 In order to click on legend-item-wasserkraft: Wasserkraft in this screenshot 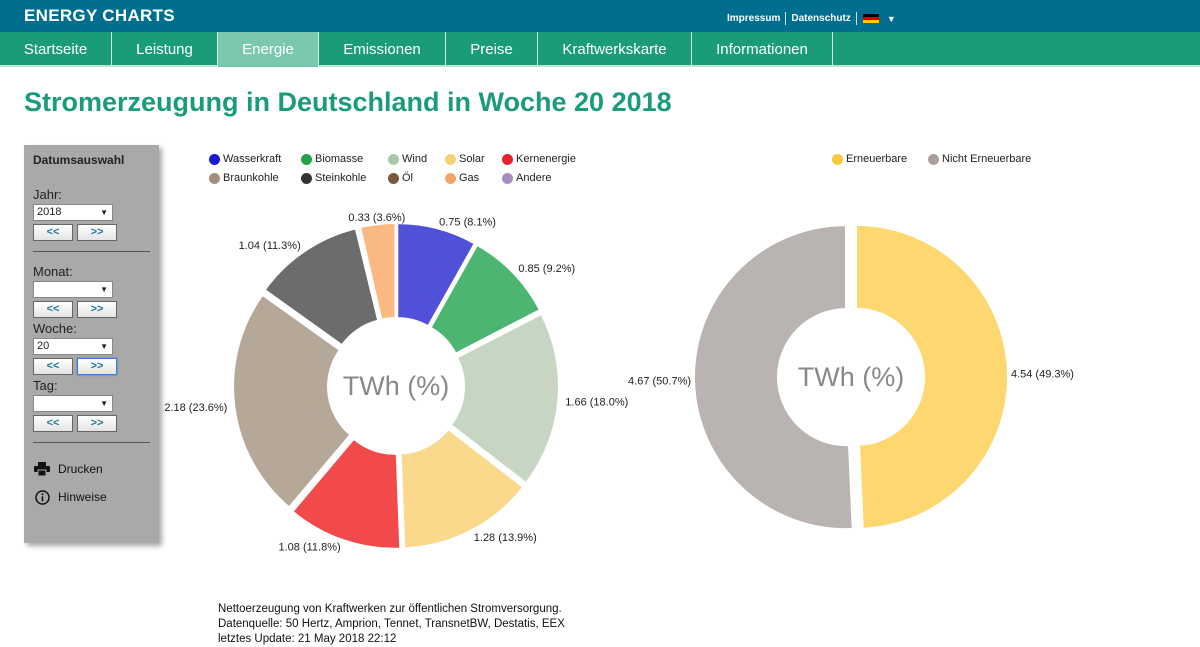, I will do `click(245, 159)`.